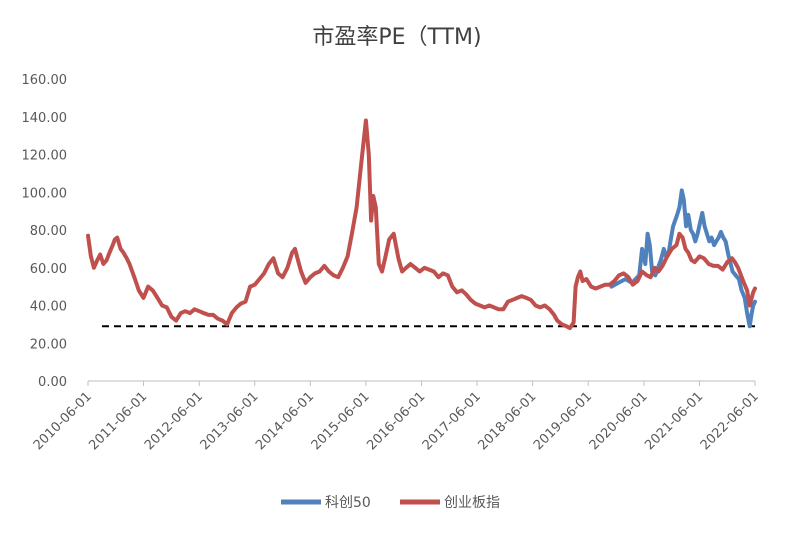 The image size is (794, 533). I want to click on legend-label-chuangyeban: 创业板指, so click(472, 503).